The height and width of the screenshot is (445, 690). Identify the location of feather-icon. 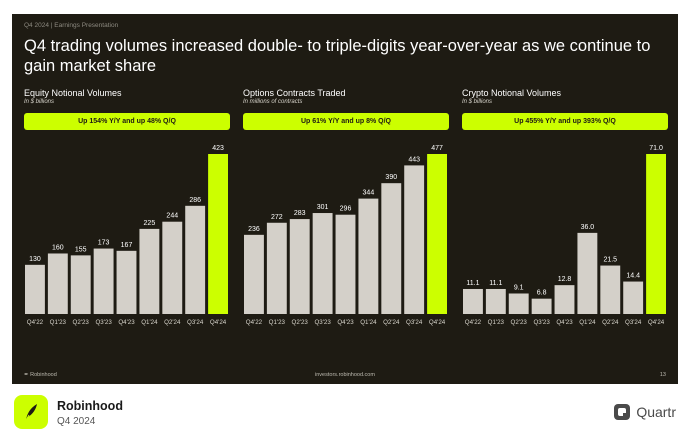
(31, 412).